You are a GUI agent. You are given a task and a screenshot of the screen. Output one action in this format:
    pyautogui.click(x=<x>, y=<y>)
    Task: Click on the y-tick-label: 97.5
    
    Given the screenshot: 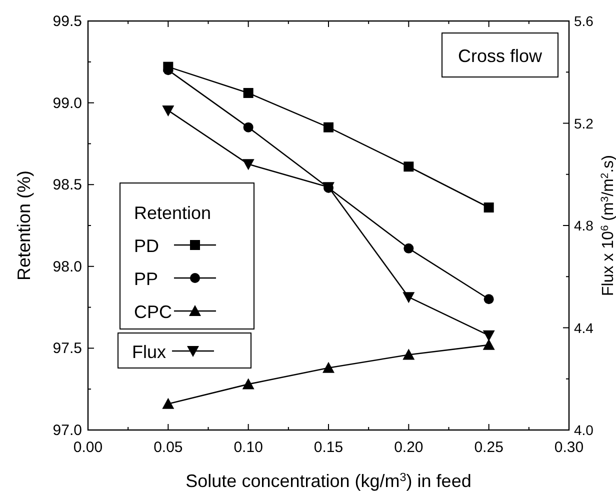 What is the action you would take?
    pyautogui.click(x=67, y=349)
    